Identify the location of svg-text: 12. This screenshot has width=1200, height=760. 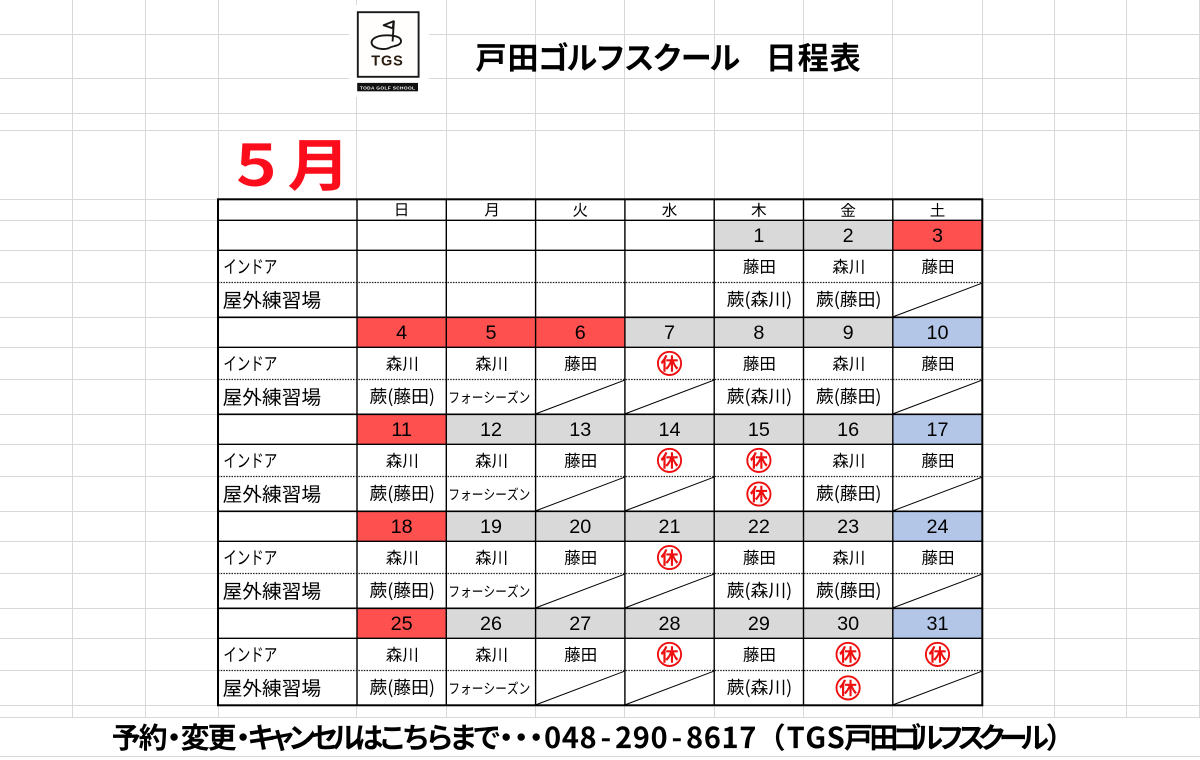
(491, 430).